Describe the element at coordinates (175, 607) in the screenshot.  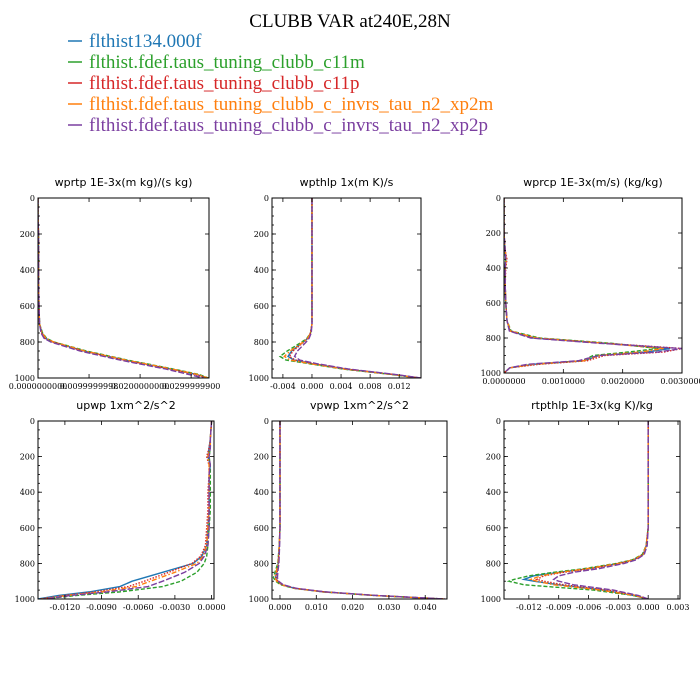
I see `x-tick-label: -0.0030` at that location.